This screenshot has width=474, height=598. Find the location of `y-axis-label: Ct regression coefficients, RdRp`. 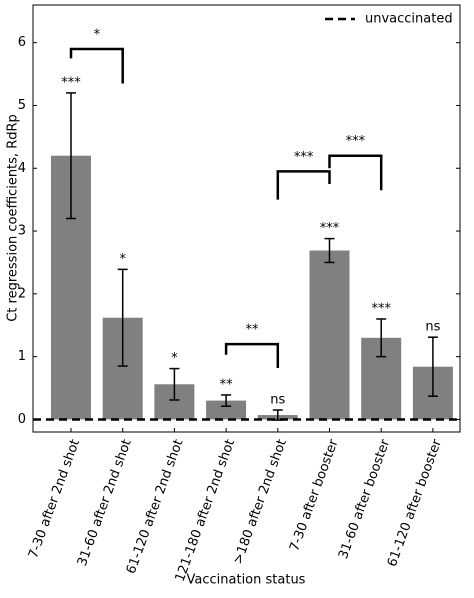

y-axis-label: Ct regression coefficients, RdRp is located at coordinates (13, 218).